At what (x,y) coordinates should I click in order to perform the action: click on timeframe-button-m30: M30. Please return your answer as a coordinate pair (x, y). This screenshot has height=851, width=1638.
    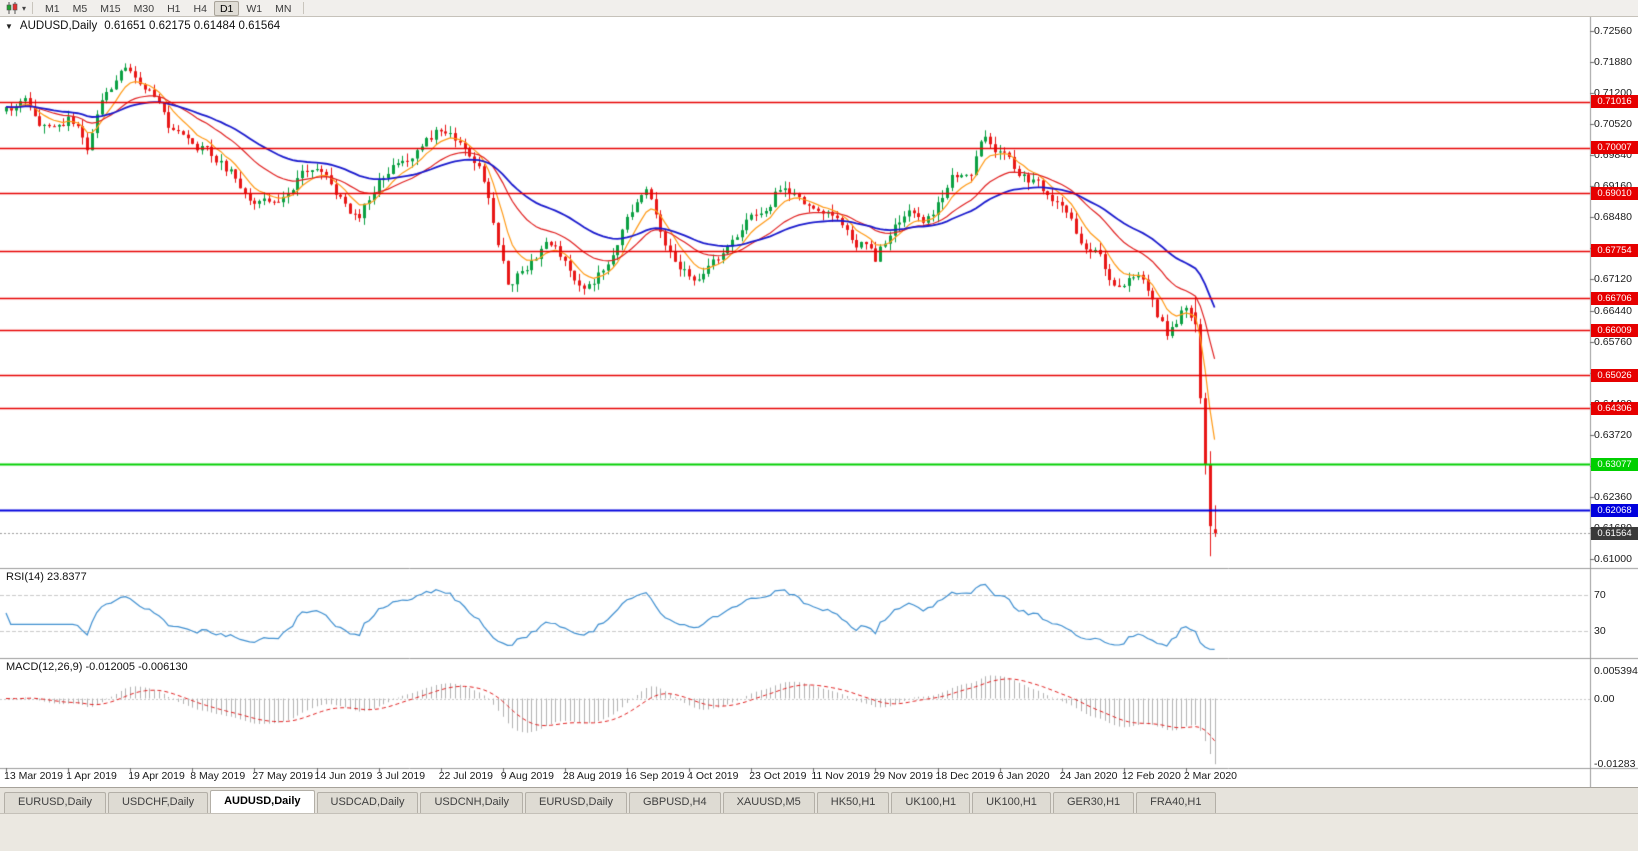
    Looking at the image, I should click on (144, 8).